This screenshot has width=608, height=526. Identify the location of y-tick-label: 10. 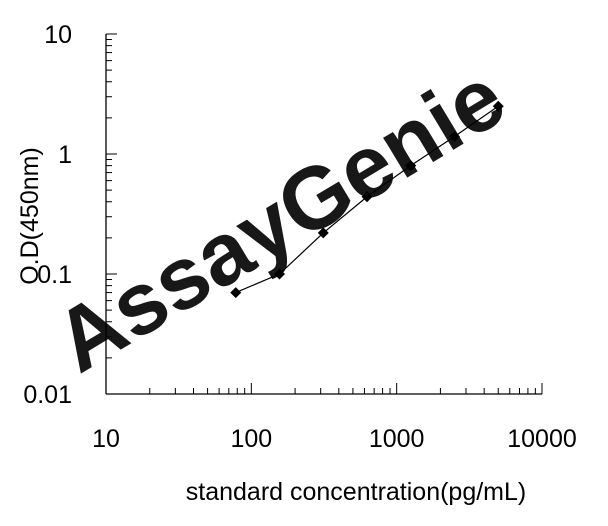
(58, 35).